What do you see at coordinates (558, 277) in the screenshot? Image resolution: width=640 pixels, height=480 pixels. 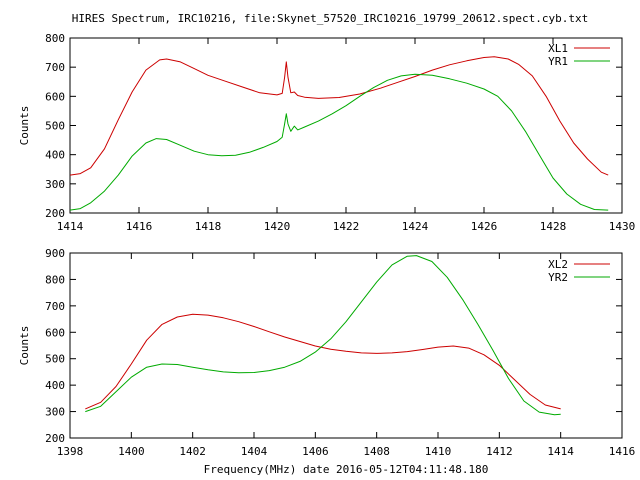 I see `legend-label: YR2` at bounding box center [558, 277].